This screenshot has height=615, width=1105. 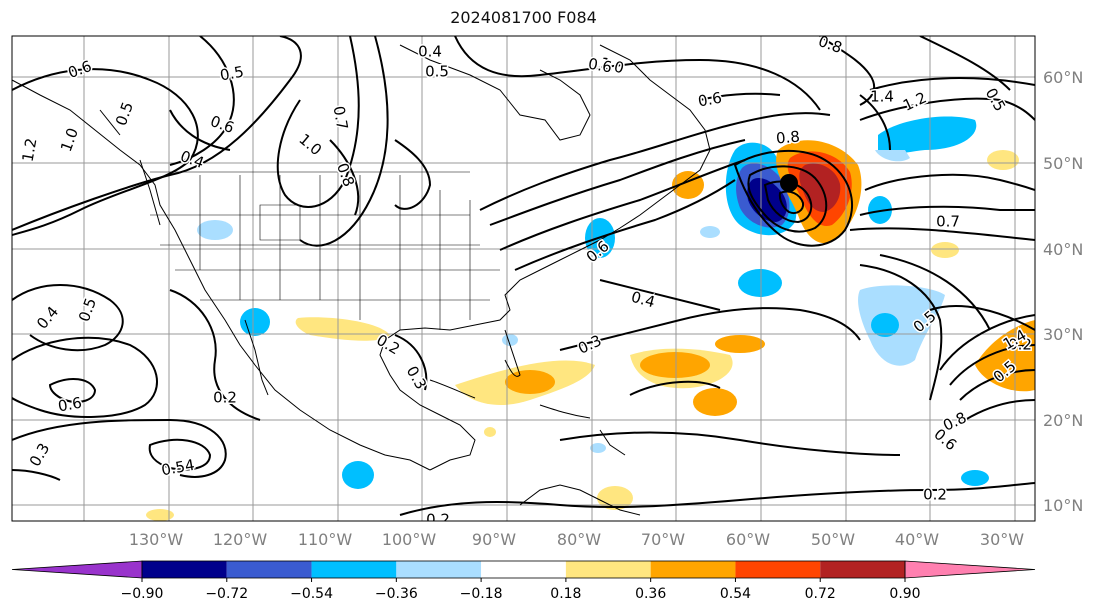 What do you see at coordinates (650, 594) in the screenshot?
I see `colorbar-tick-label: 0.36` at bounding box center [650, 594].